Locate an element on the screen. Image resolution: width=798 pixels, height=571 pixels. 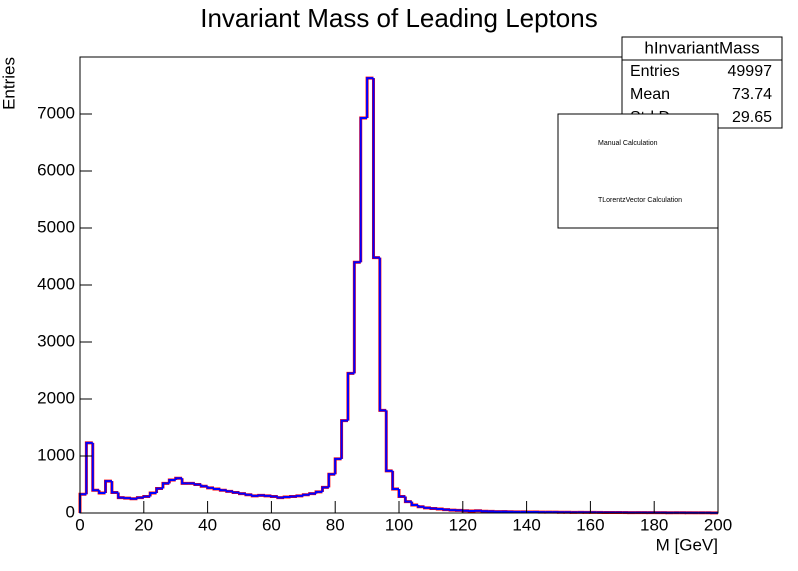
x-tick-label: 100 is located at coordinates (399, 524).